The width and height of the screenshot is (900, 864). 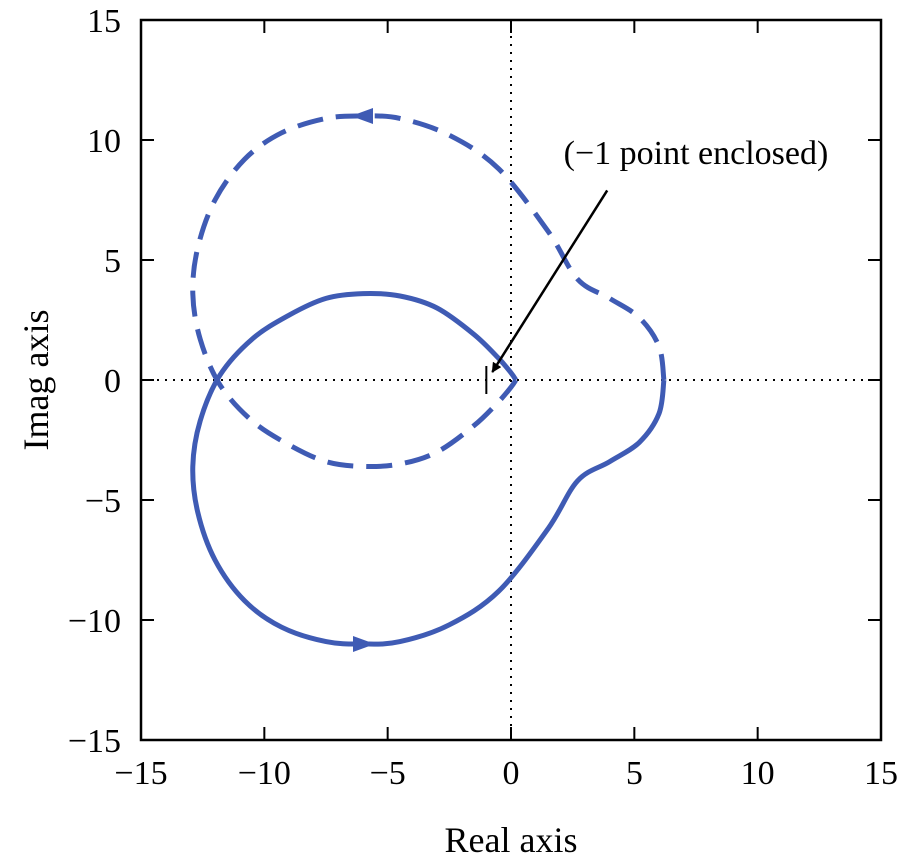 I want to click on x-tick-label: 10, so click(x=758, y=773).